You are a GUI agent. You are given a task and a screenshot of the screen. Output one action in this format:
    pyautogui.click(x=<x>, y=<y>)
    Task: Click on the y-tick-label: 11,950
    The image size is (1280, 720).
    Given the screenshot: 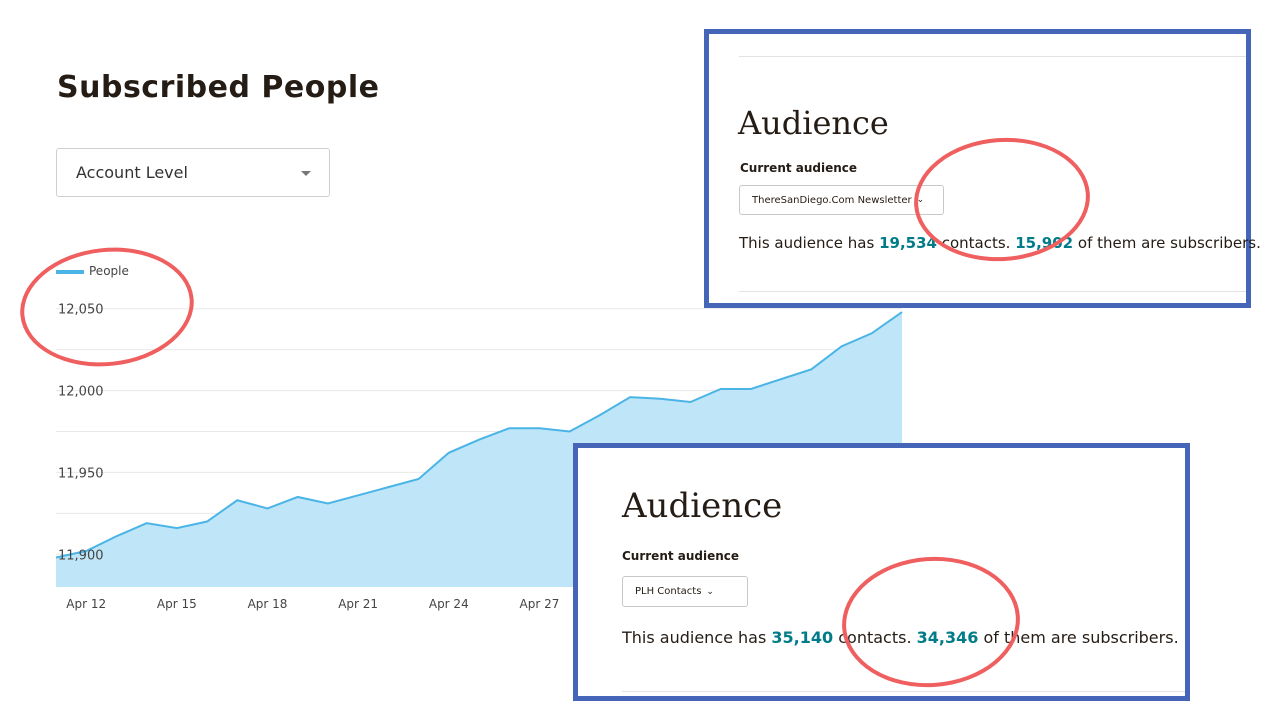 What is the action you would take?
    pyautogui.click(x=81, y=473)
    